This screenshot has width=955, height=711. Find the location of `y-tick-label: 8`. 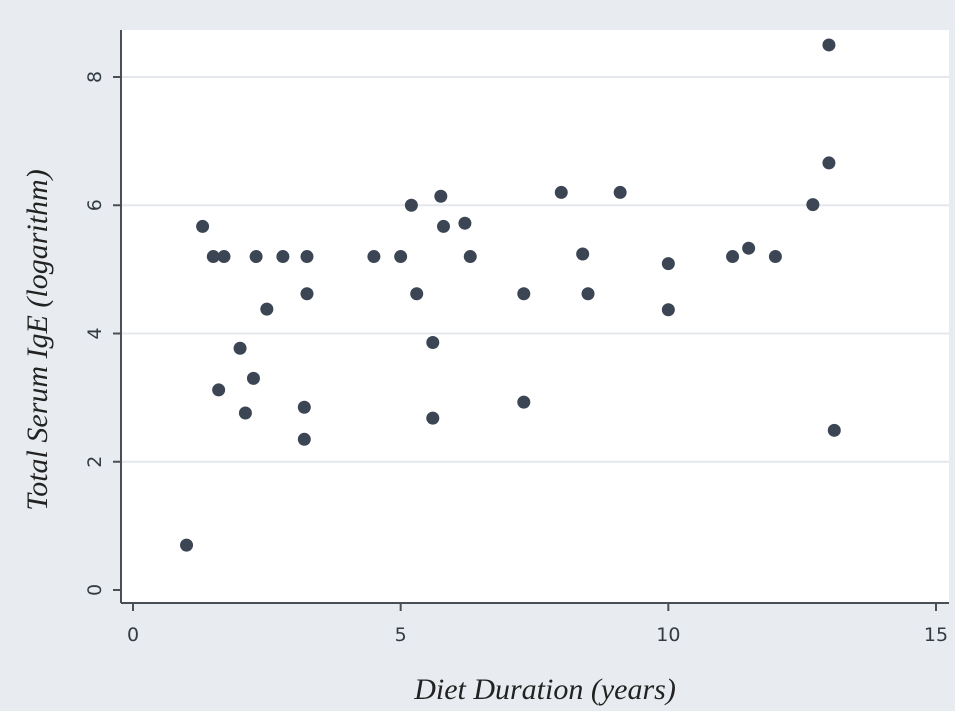

y-tick-label: 8 is located at coordinates (95, 77).